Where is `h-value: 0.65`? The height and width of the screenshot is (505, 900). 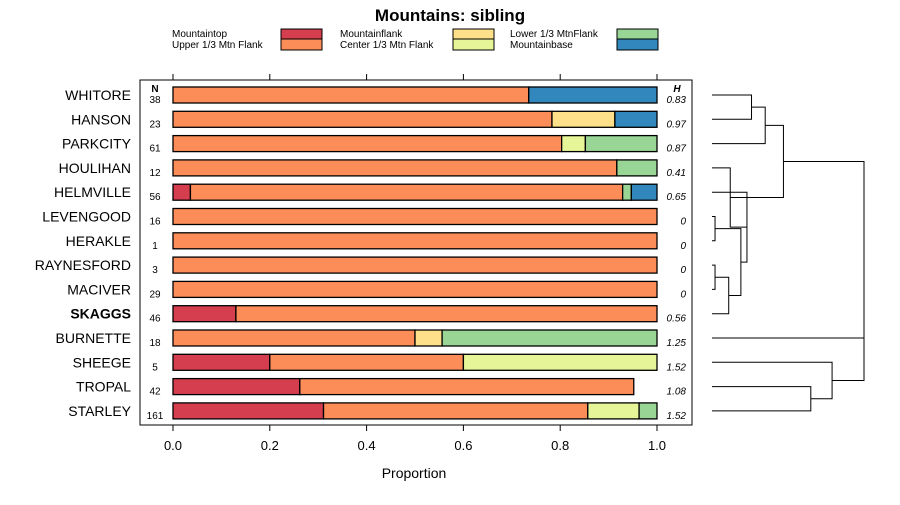
h-value: 0.65 is located at coordinates (677, 197).